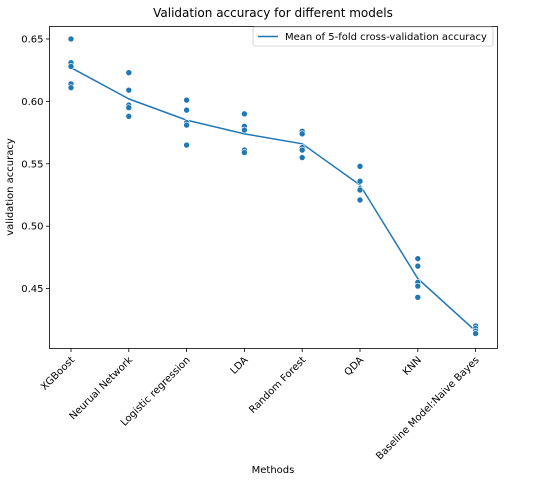 Image resolution: width=537 pixels, height=484 pixels. I want to click on y-tick-label: 0.60, so click(32, 102).